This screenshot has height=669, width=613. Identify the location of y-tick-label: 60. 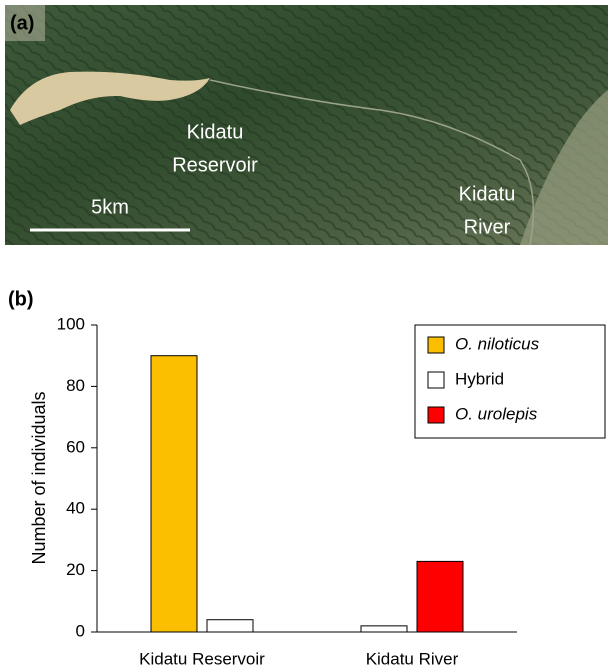
(75, 446).